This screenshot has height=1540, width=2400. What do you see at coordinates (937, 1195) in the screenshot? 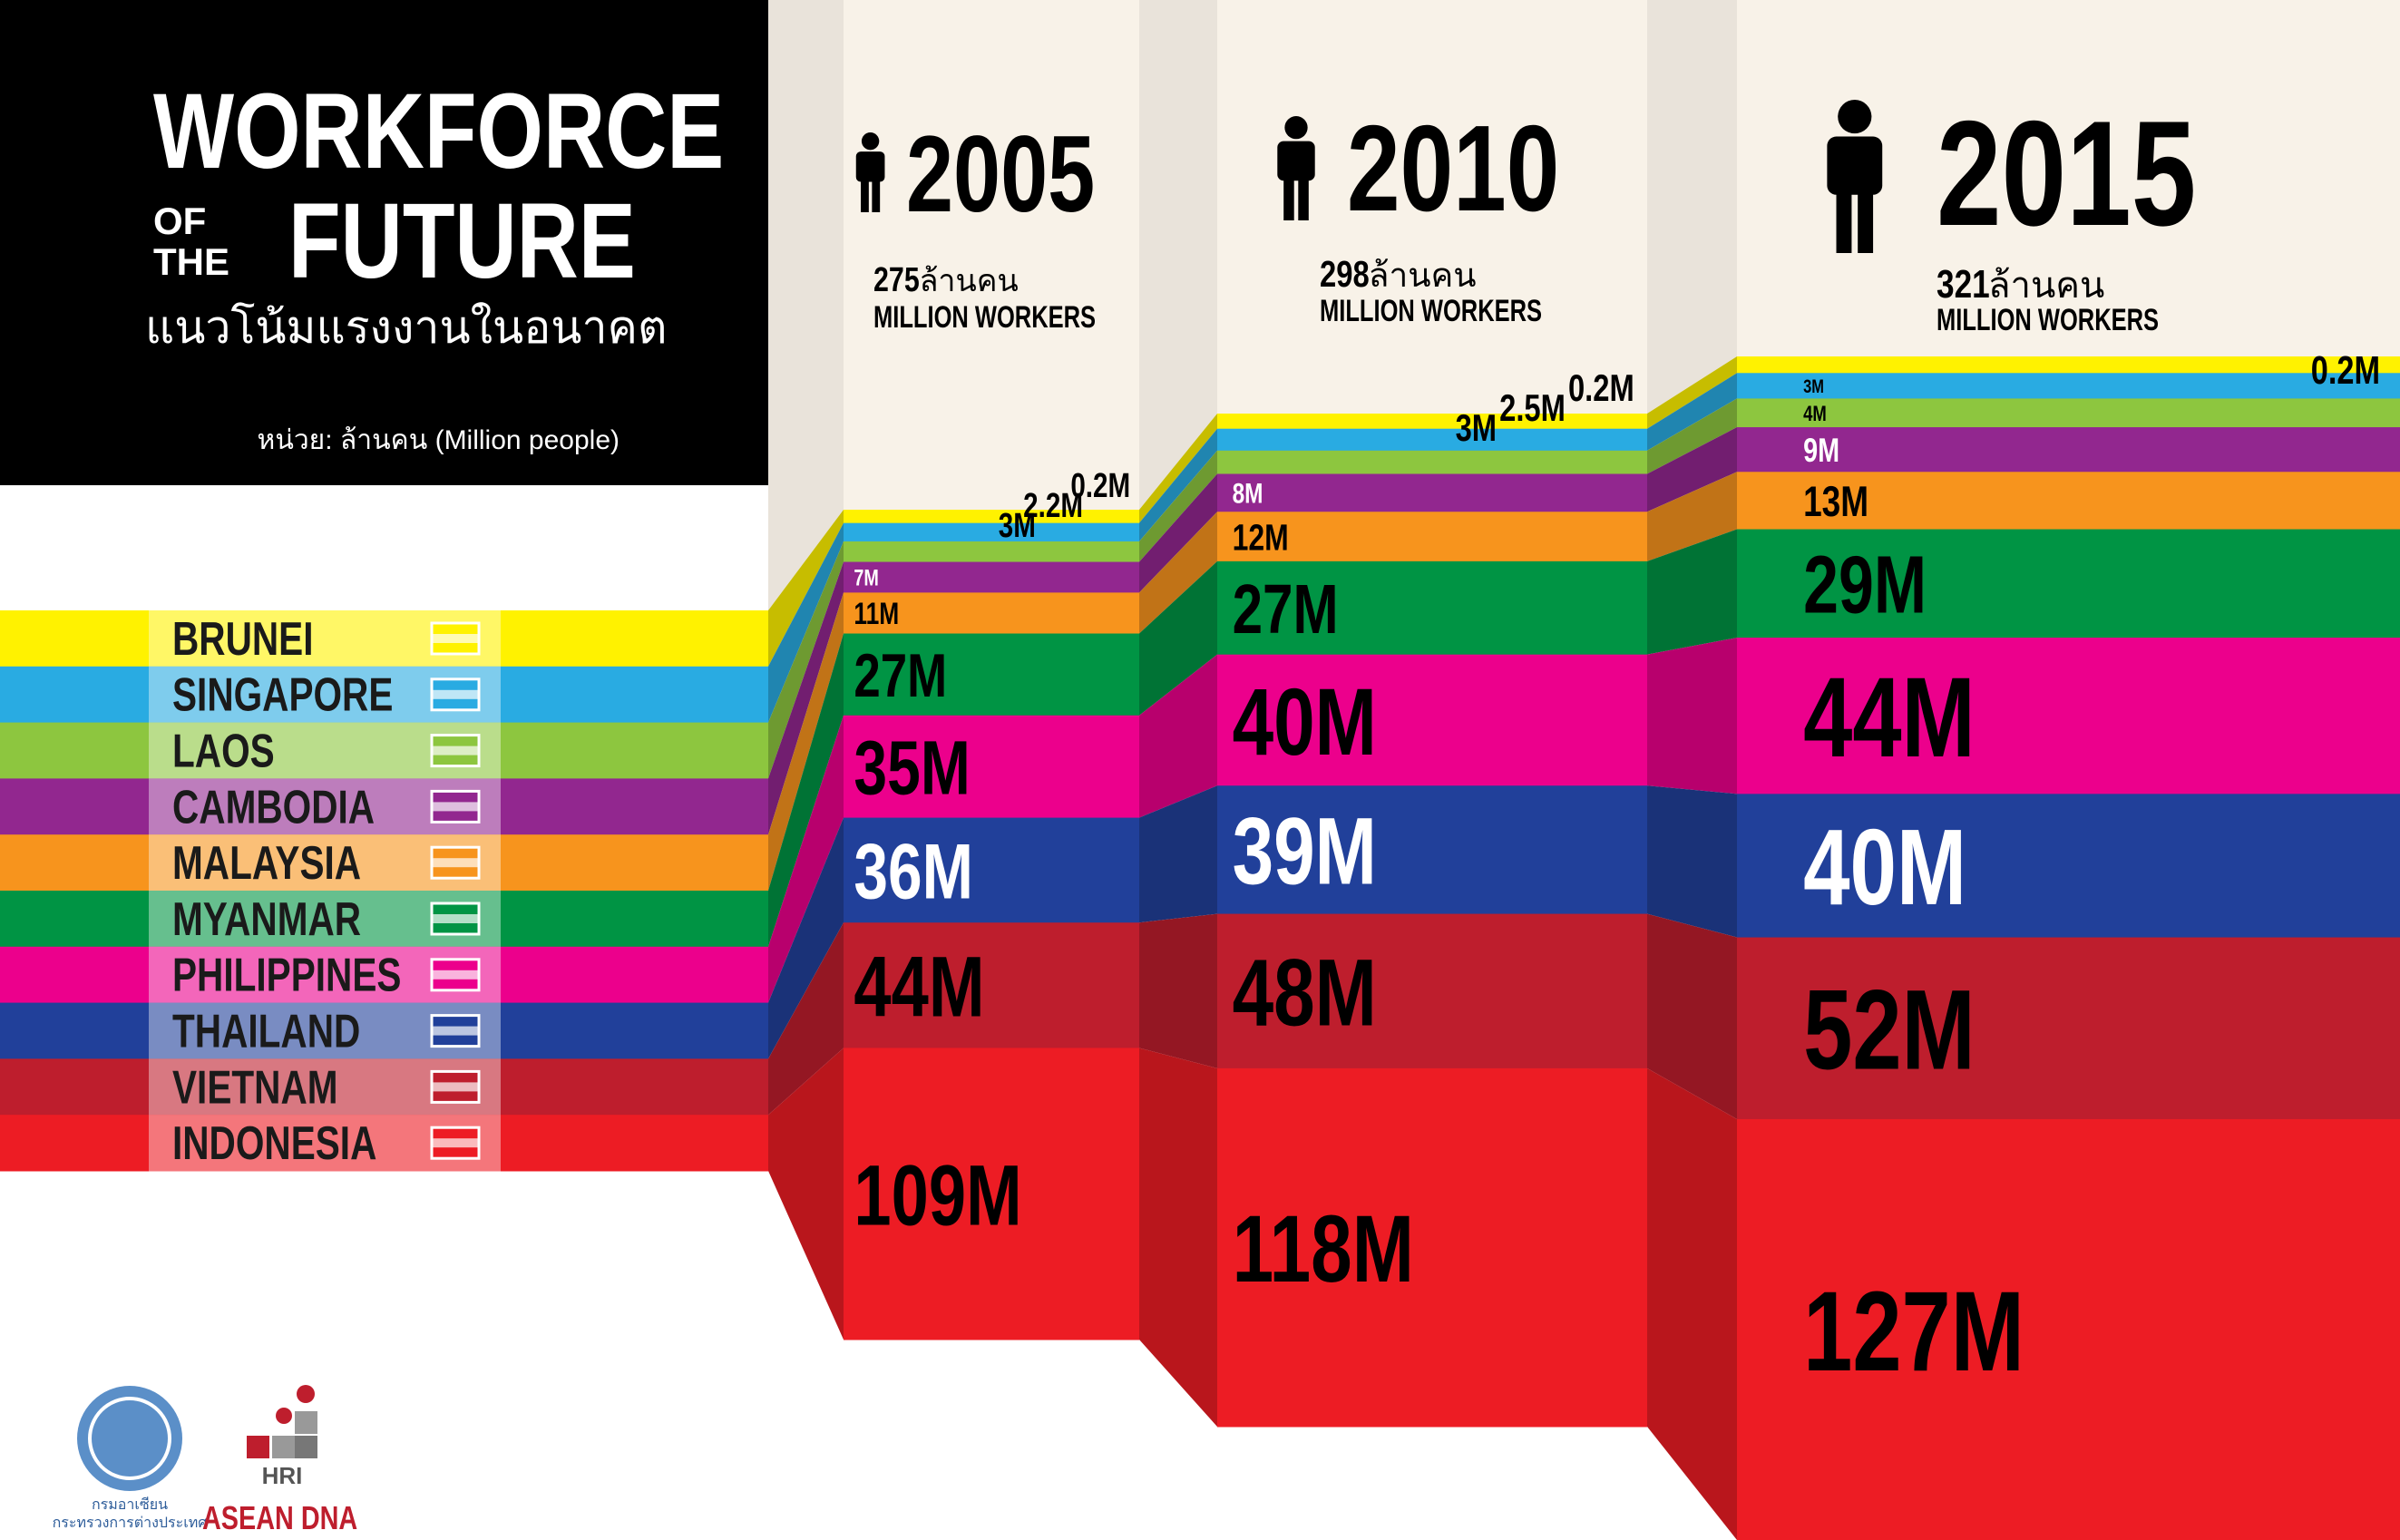
I see `data-label: 109M` at bounding box center [937, 1195].